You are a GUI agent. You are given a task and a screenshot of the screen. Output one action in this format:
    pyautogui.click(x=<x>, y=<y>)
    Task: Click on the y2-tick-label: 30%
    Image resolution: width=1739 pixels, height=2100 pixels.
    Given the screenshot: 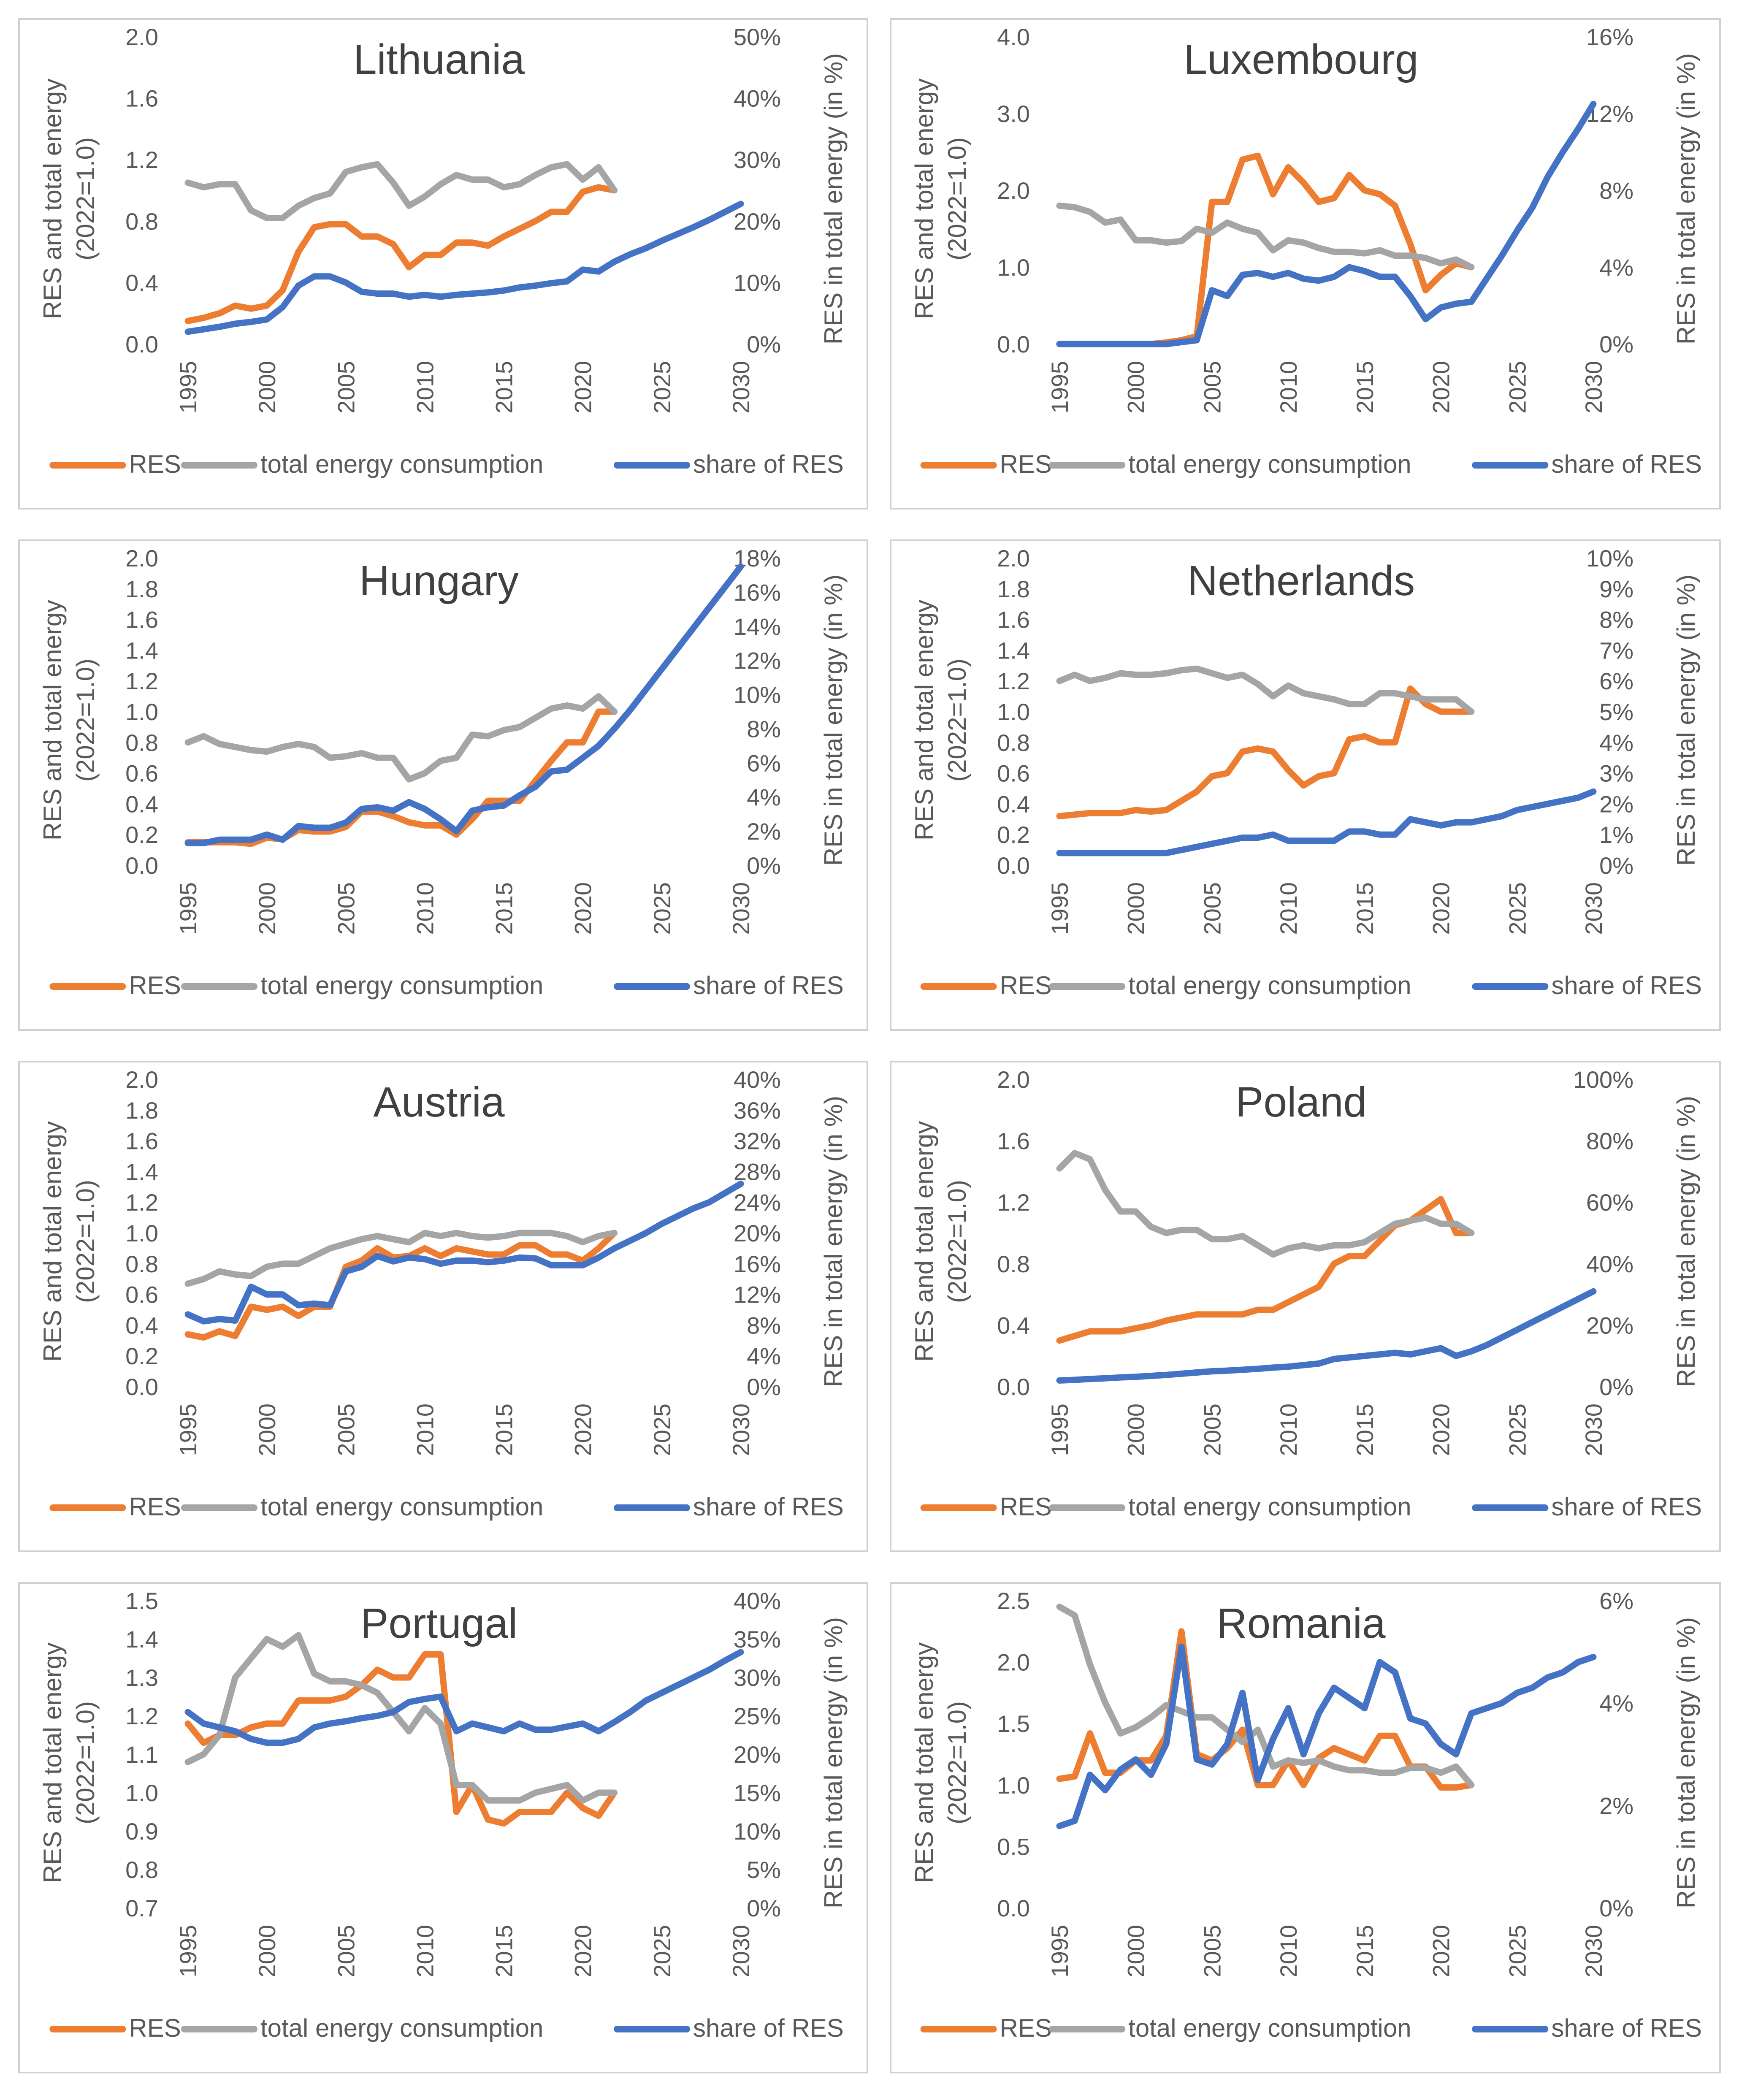 What is the action you would take?
    pyautogui.click(x=758, y=1677)
    